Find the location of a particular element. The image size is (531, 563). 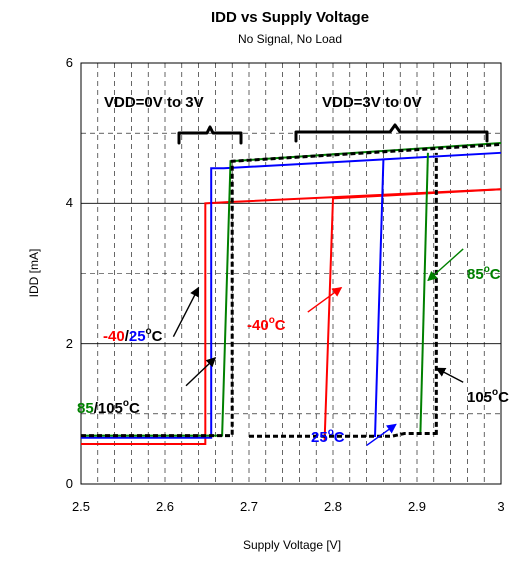

range-braces is located at coordinates (333, 134).